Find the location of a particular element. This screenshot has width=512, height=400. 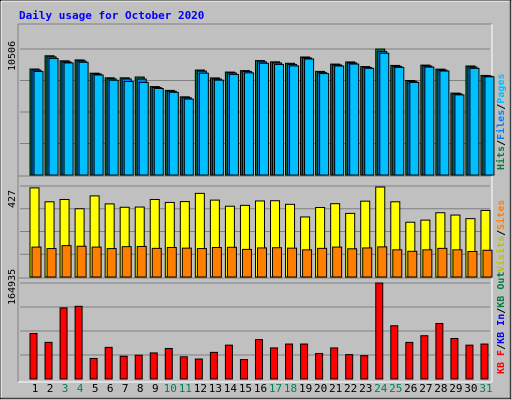

day-label-19: 19 is located at coordinates (305, 388).